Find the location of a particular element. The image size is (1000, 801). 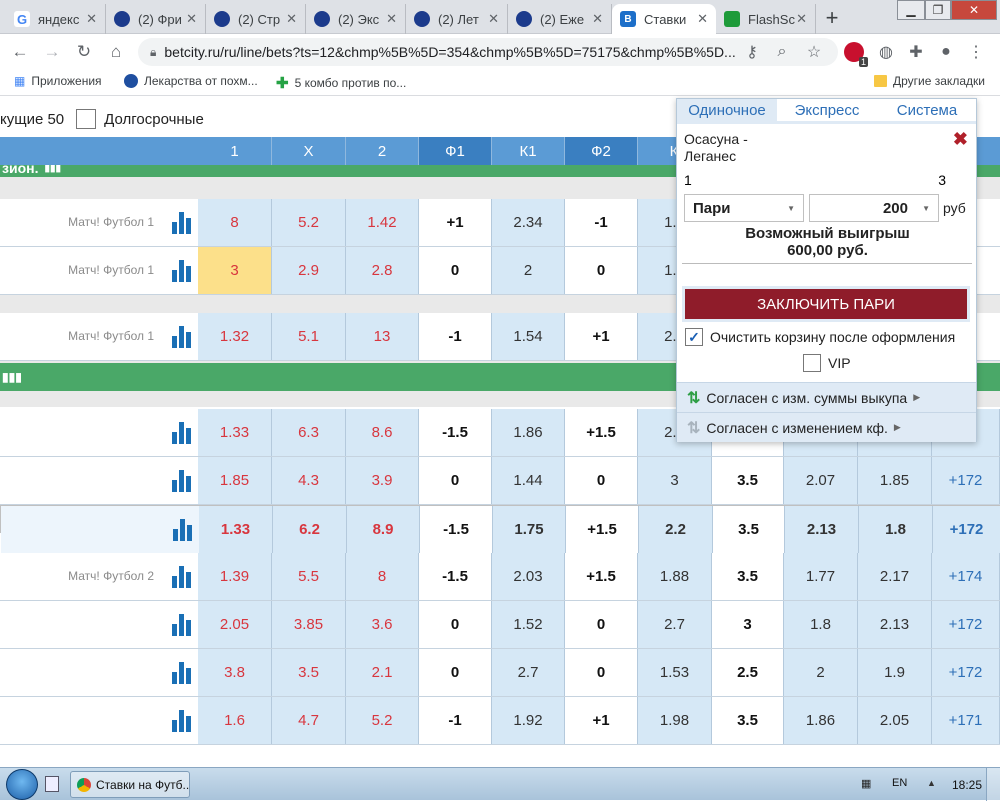

odds-cell-c1: 1.33 is located at coordinates (236, 529).